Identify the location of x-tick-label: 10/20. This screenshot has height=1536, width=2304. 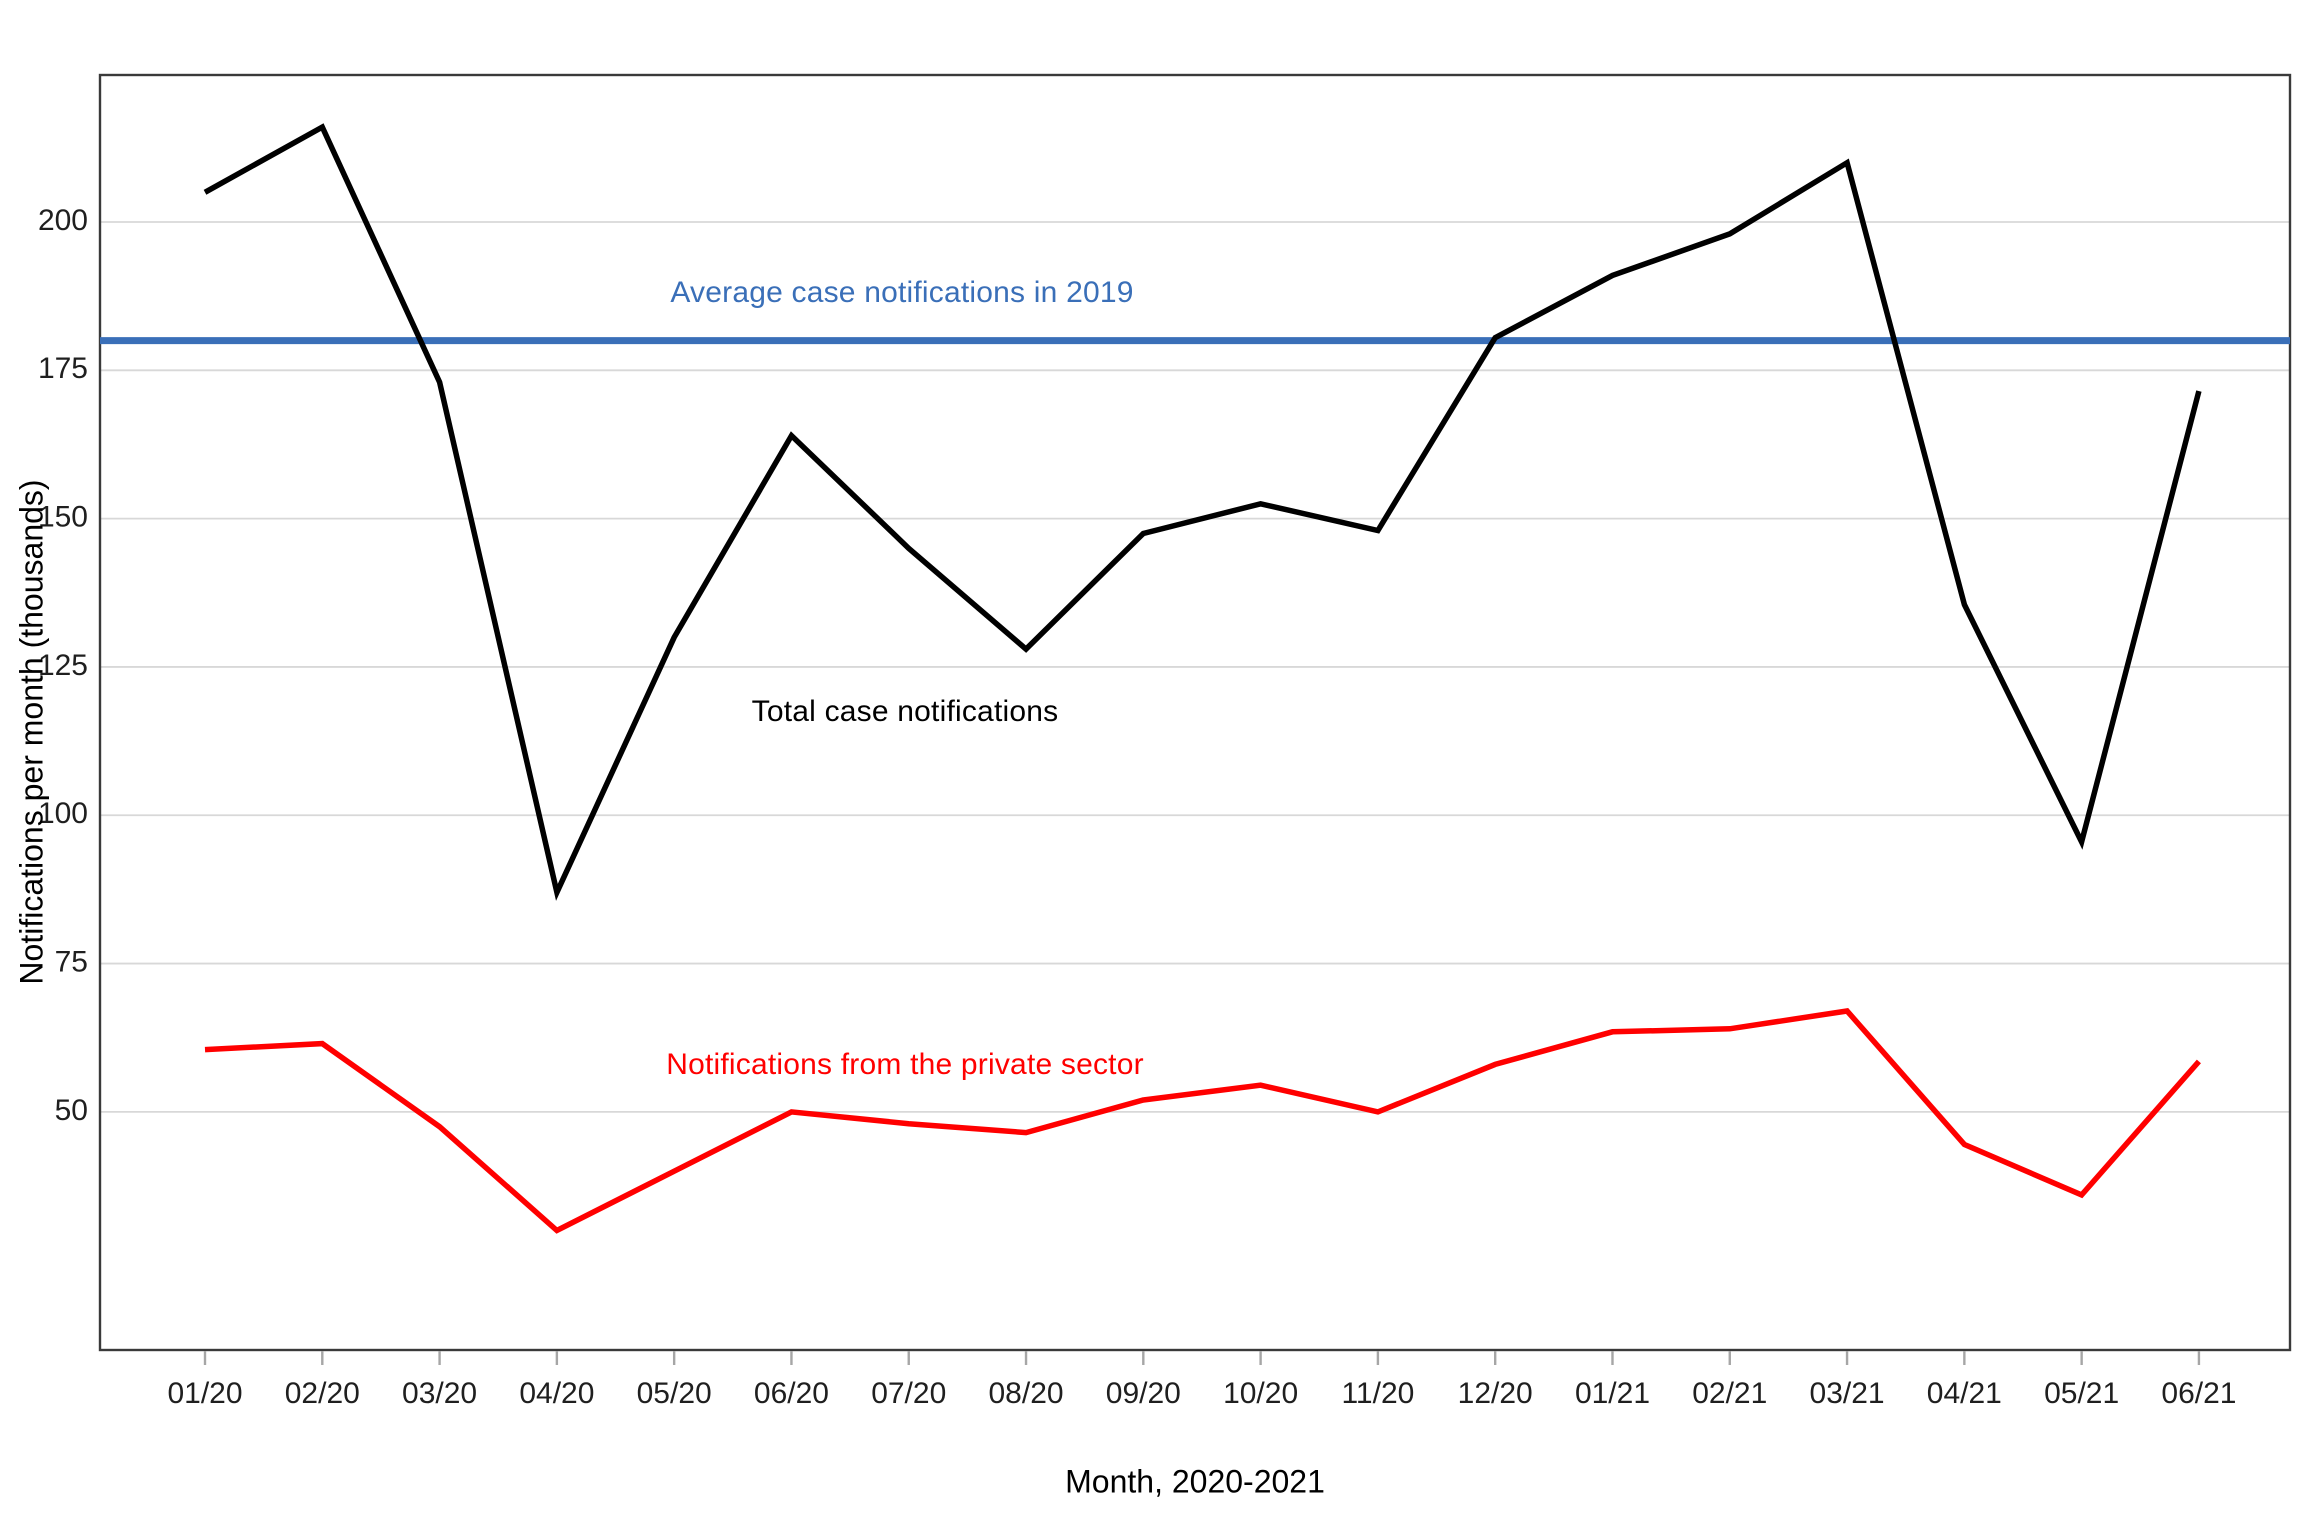
(1260, 1393).